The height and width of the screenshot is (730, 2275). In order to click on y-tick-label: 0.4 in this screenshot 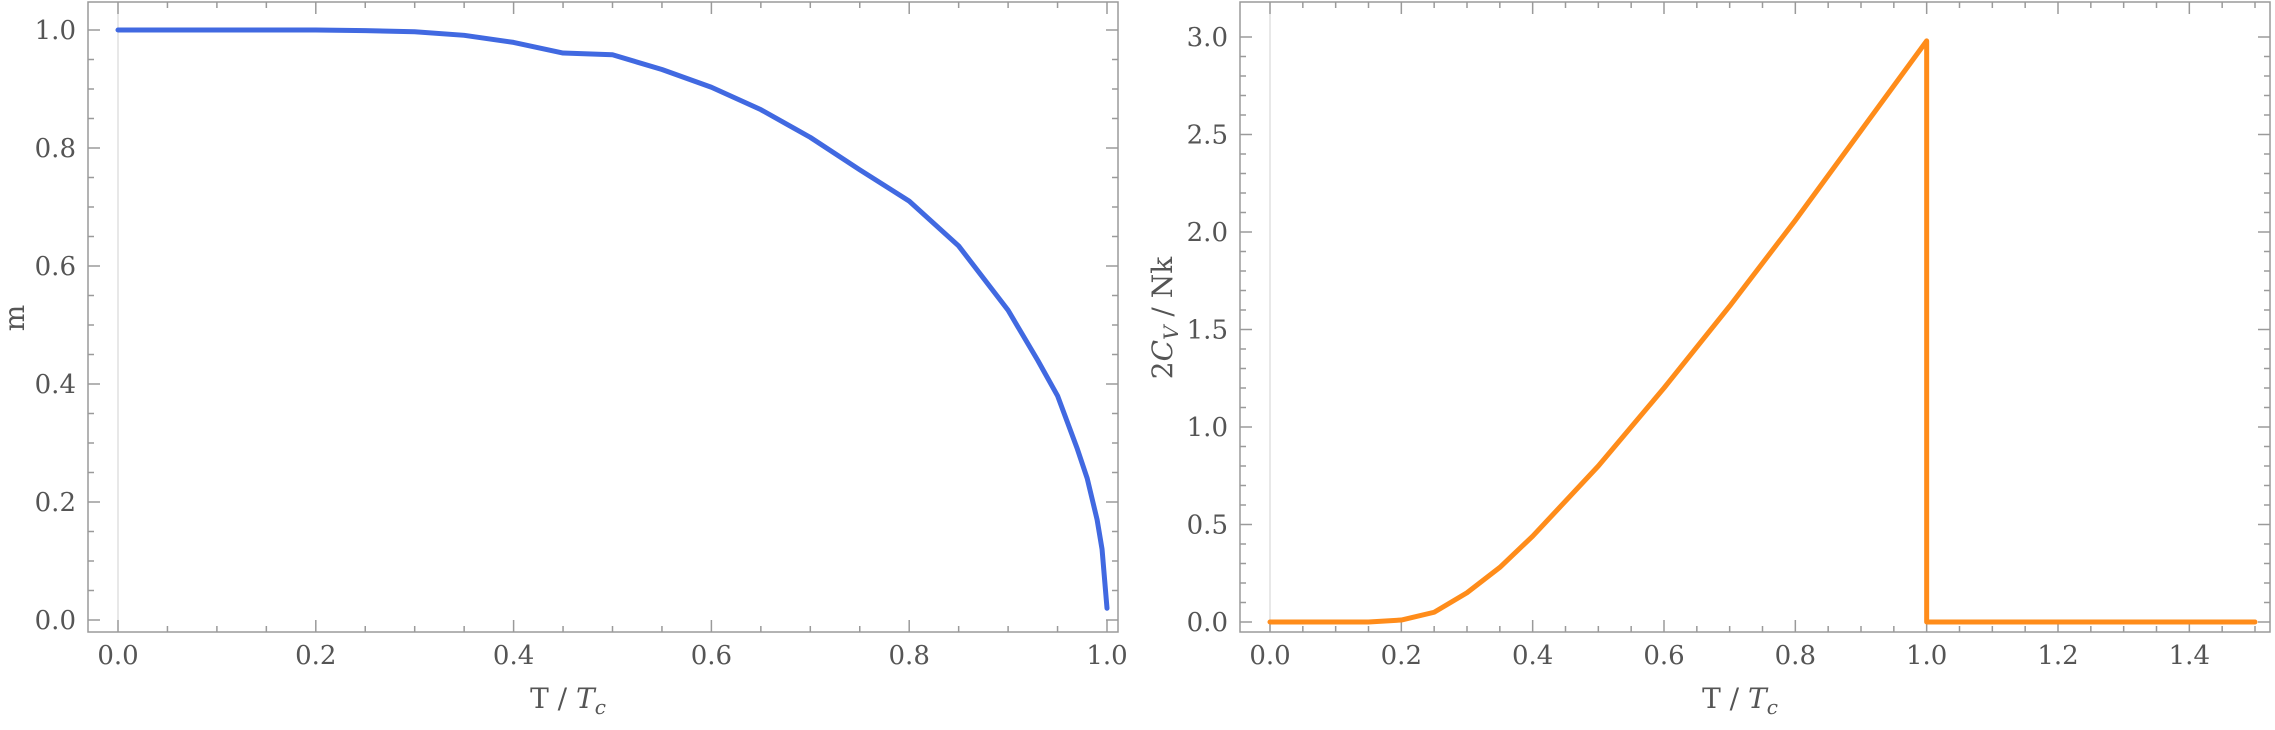, I will do `click(55, 385)`.